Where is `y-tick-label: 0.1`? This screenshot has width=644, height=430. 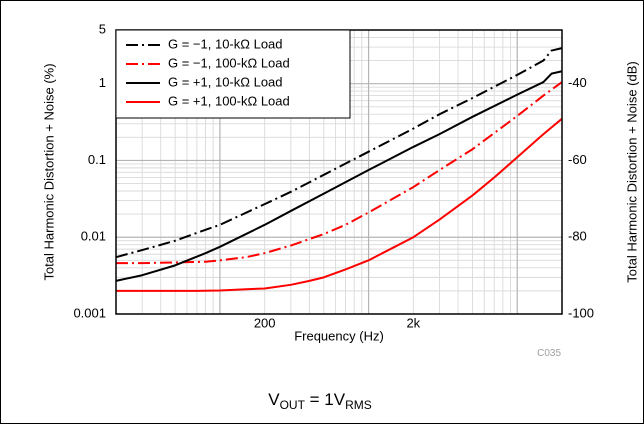 y-tick-label: 0.1 is located at coordinates (97, 159).